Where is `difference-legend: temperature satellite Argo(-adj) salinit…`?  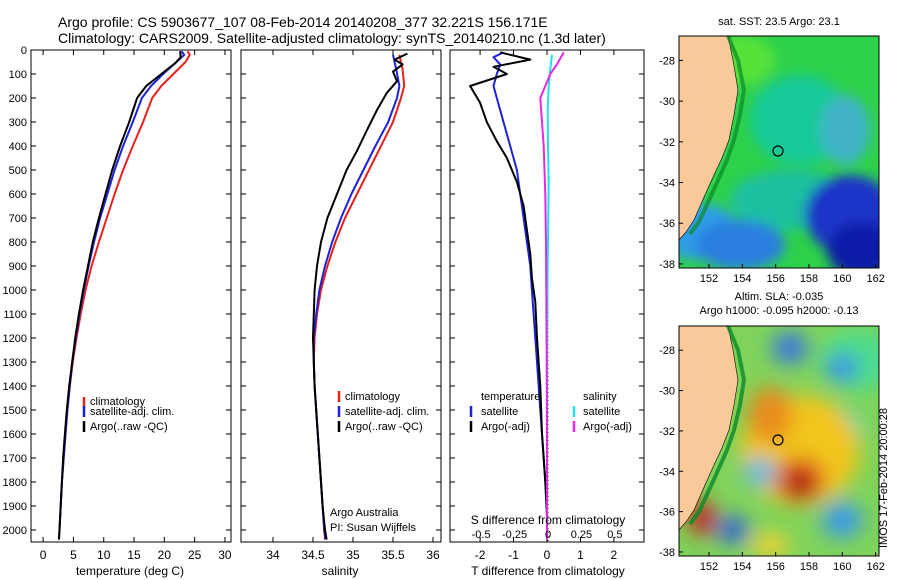
difference-legend: temperature satellite Argo(-adj) salinit… is located at coordinates (550, 412).